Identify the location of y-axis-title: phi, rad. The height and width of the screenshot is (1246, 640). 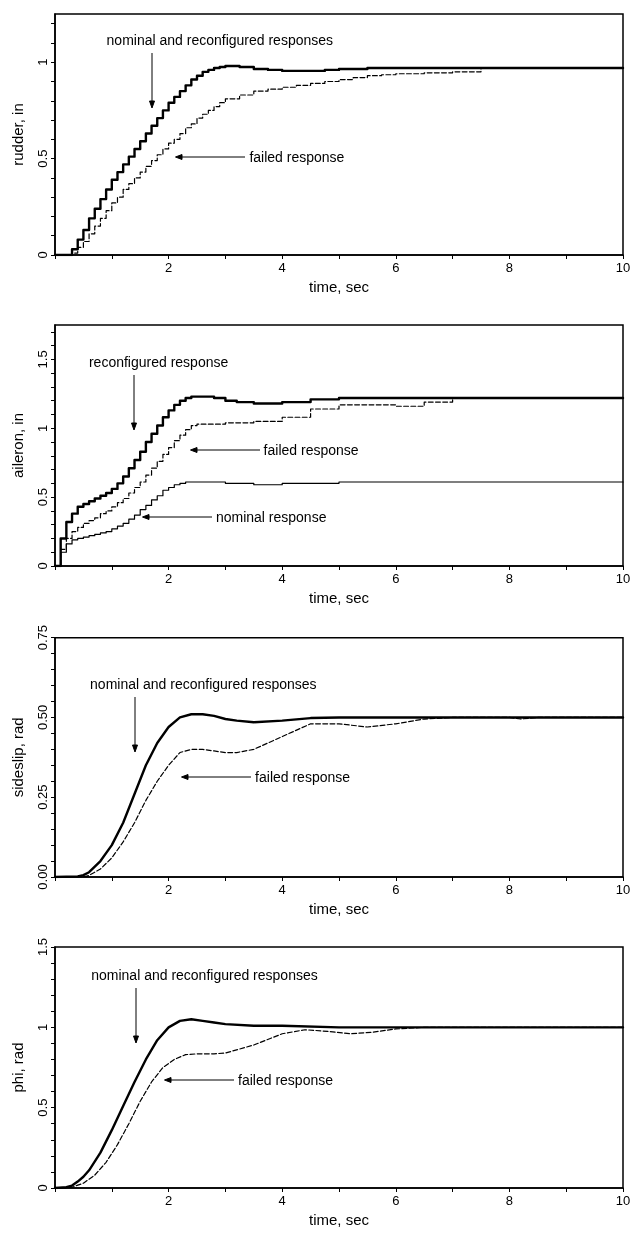
(17, 1067).